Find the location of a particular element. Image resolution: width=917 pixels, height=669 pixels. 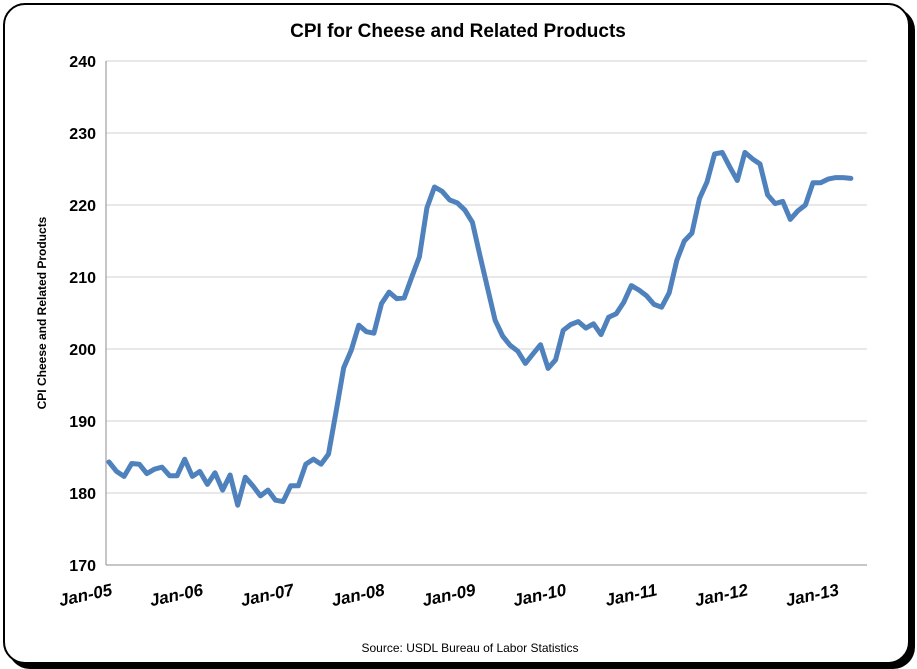

x-tick-label: Jan-13 is located at coordinates (812, 595).